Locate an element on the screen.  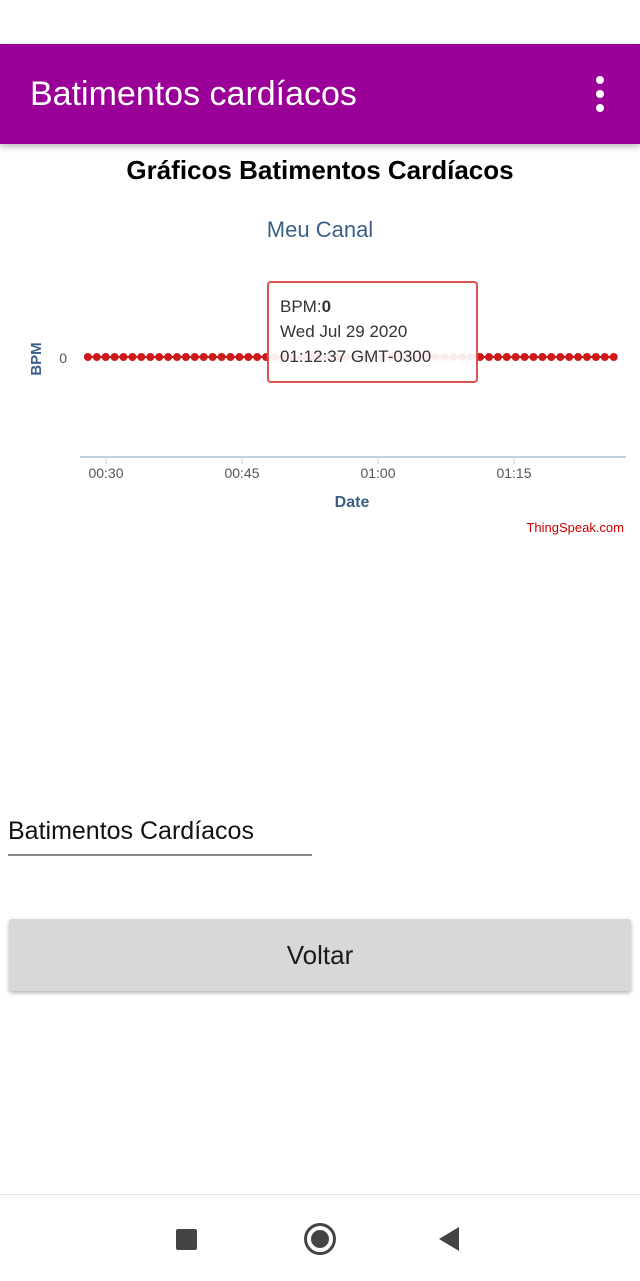
tooltip-box is located at coordinates (372, 332).